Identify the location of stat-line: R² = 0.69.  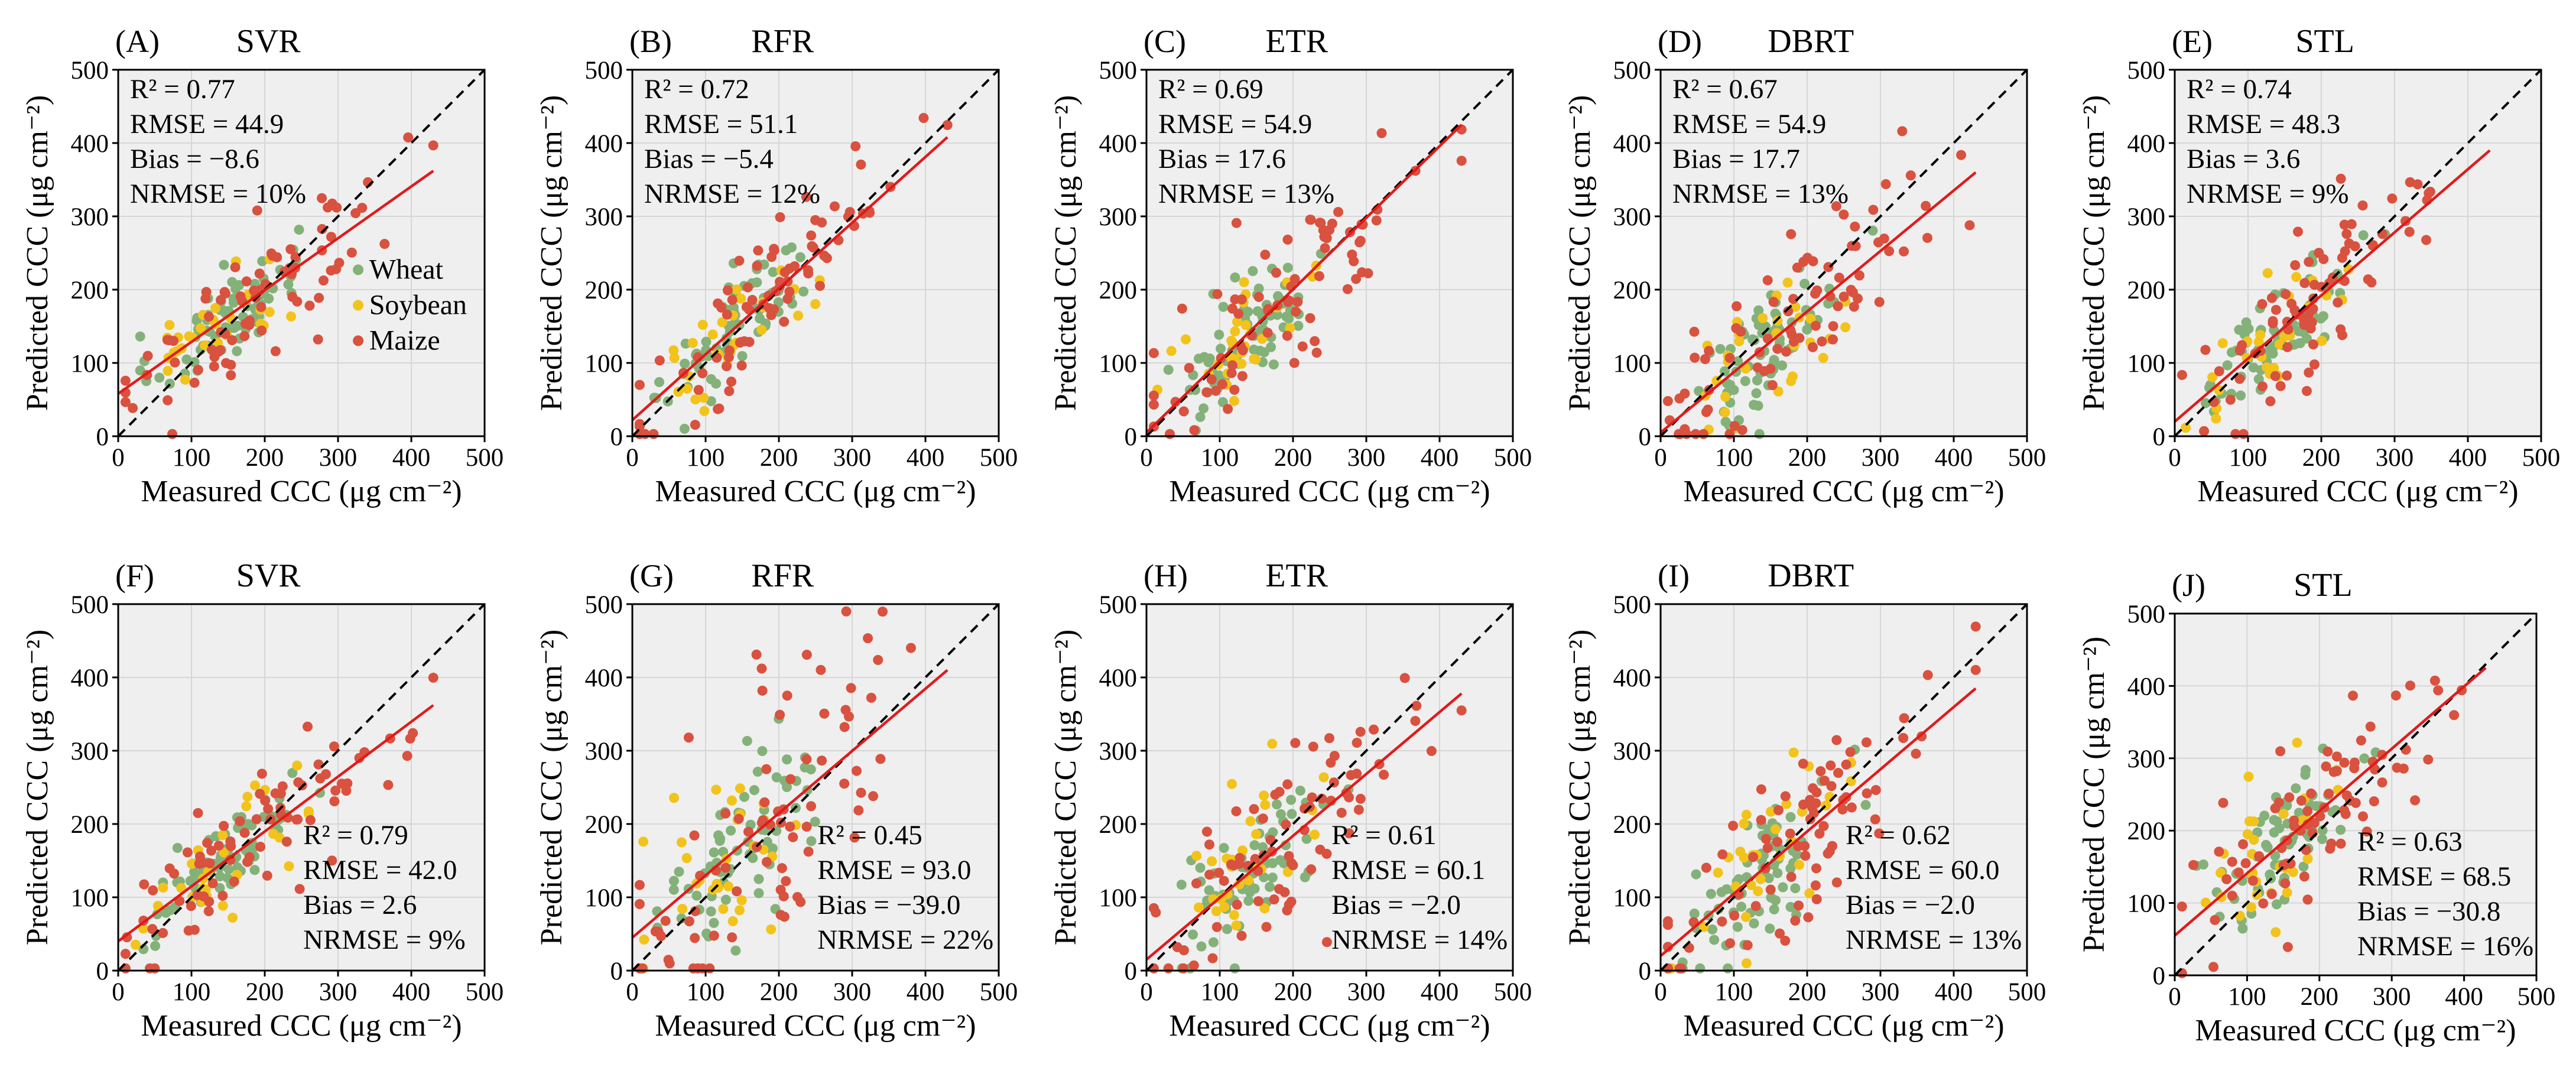
(1210, 89).